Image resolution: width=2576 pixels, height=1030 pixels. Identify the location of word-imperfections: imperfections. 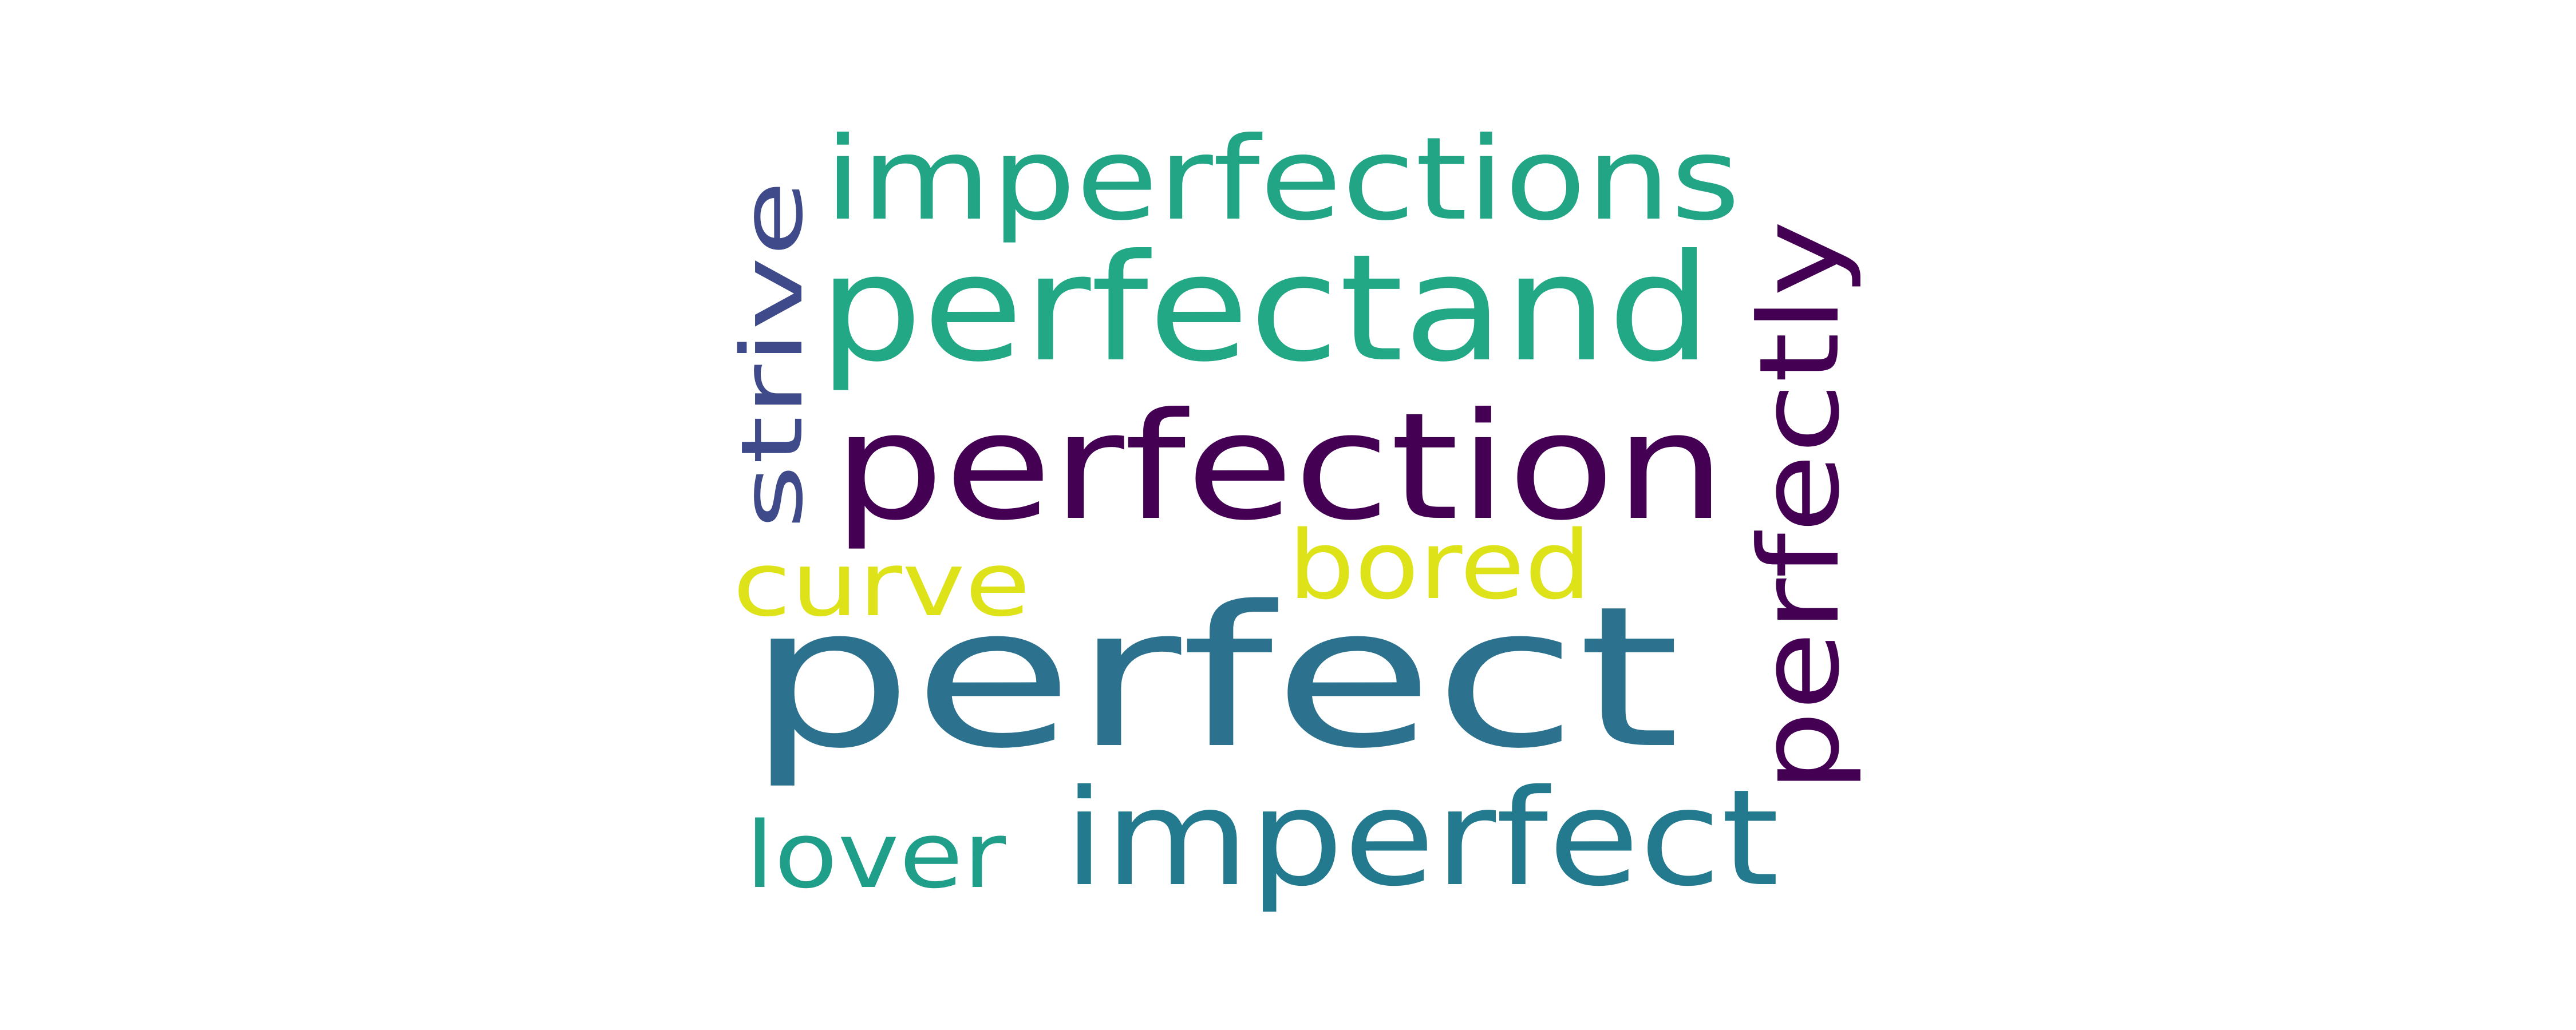
(1282, 179).